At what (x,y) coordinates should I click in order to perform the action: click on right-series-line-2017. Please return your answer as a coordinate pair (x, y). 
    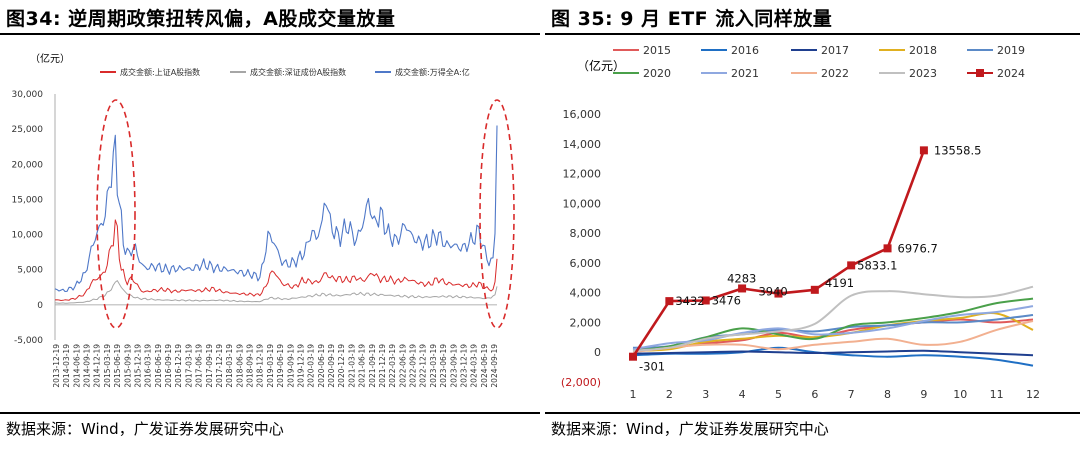
    Looking at the image, I should click on (833, 353).